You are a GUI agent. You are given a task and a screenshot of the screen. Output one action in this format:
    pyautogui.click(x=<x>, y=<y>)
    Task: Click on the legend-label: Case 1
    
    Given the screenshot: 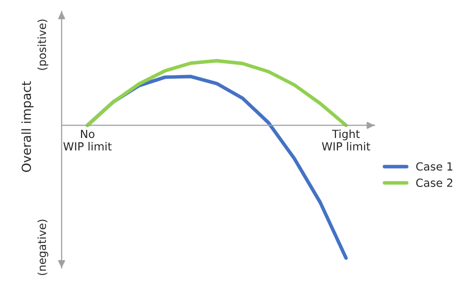 What is the action you would take?
    pyautogui.click(x=434, y=166)
    